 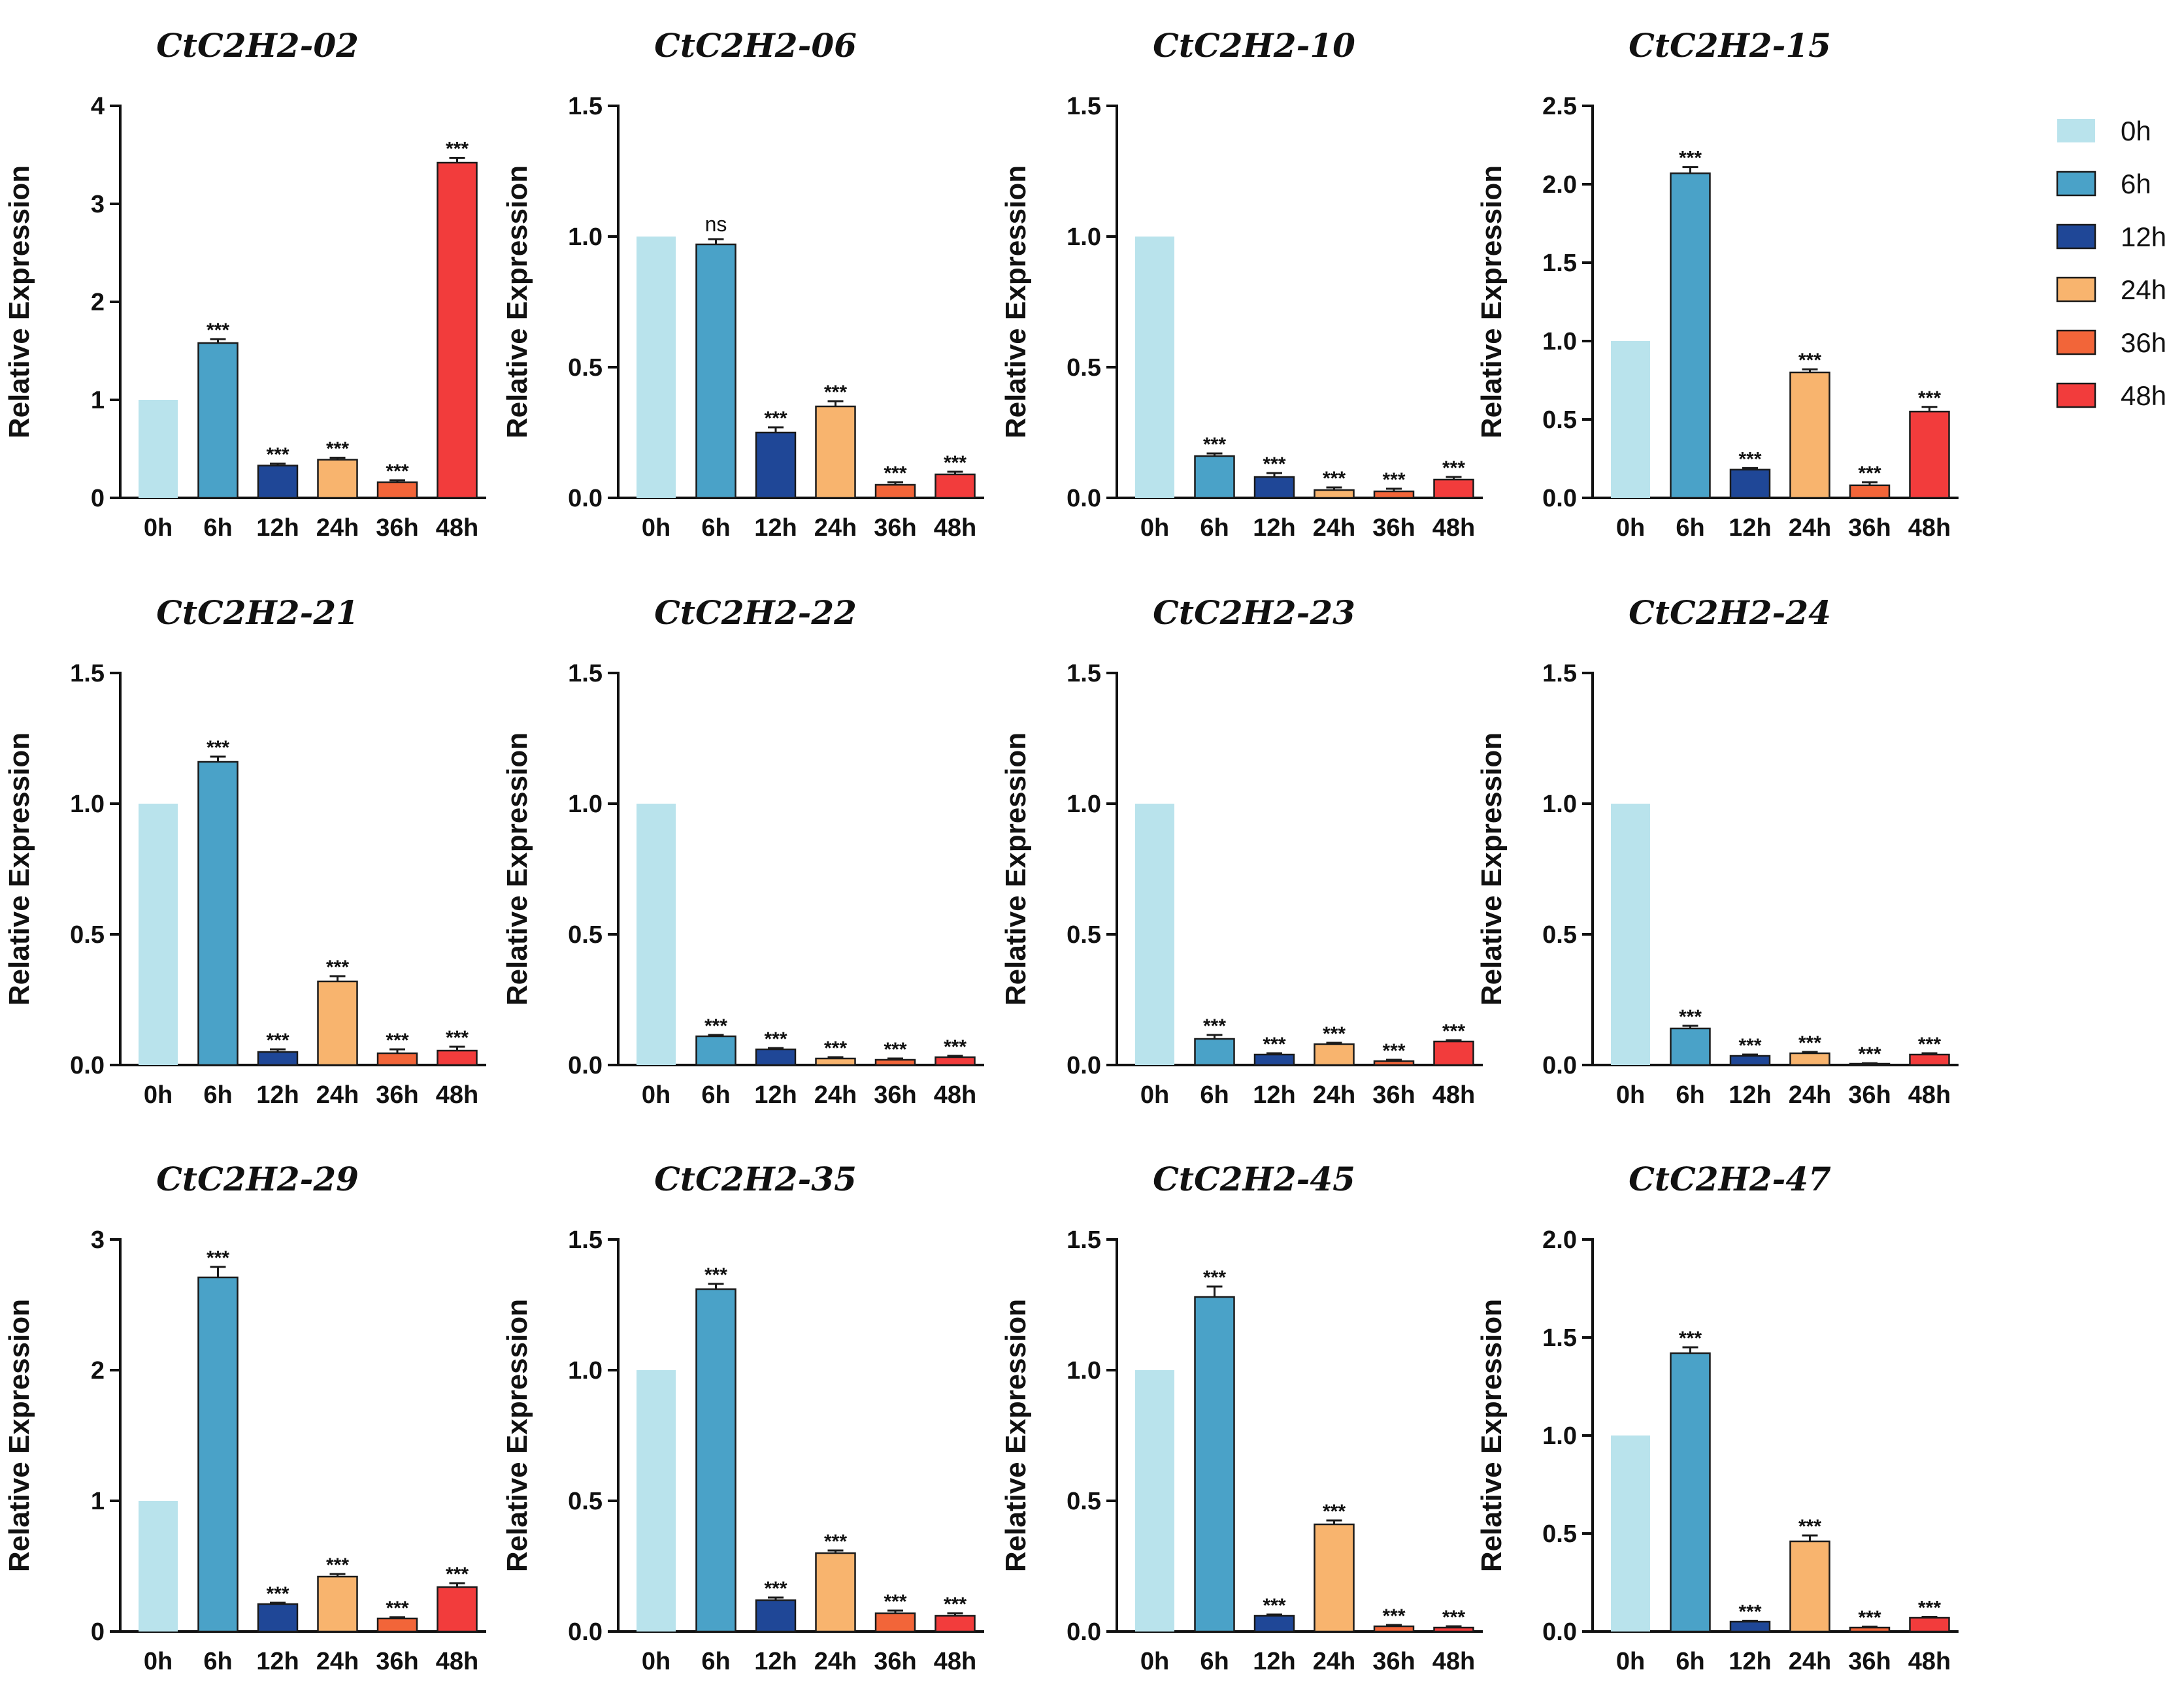 What do you see at coordinates (1730, 46) in the screenshot?
I see `panel-title: CtC2H2-15` at bounding box center [1730, 46].